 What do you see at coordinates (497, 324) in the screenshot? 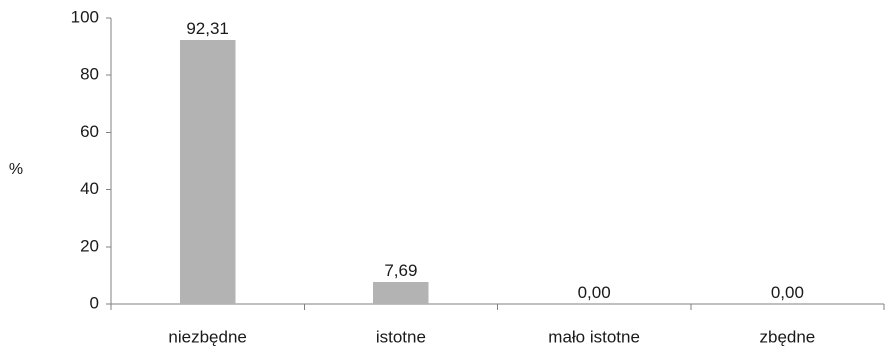
I see `x-axis: niezbędne istotne mało istotne zbędne` at bounding box center [497, 324].